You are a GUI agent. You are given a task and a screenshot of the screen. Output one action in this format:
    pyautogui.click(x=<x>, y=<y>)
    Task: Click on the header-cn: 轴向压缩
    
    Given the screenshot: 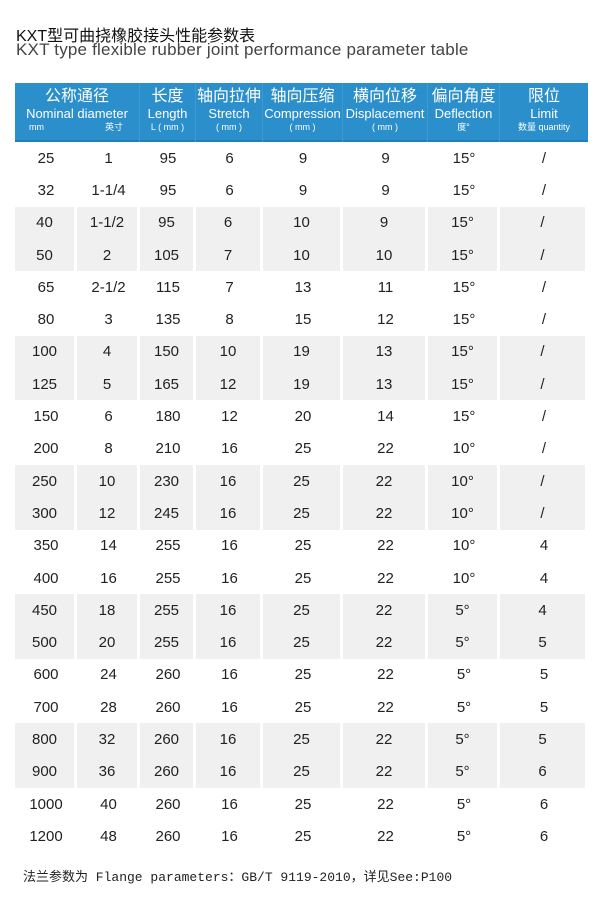 What is the action you would take?
    pyautogui.click(x=302, y=96)
    